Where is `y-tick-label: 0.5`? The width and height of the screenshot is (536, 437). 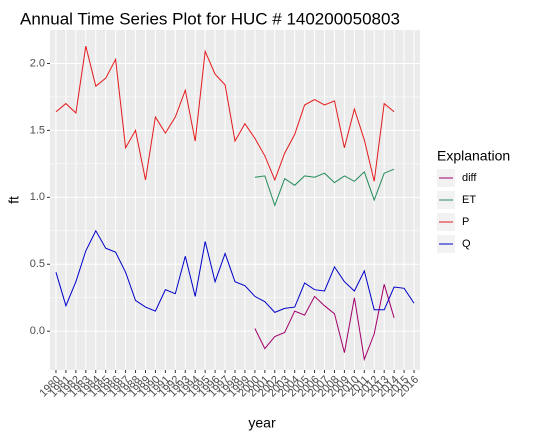
y-tick-label: 0.5 is located at coordinates (37, 264).